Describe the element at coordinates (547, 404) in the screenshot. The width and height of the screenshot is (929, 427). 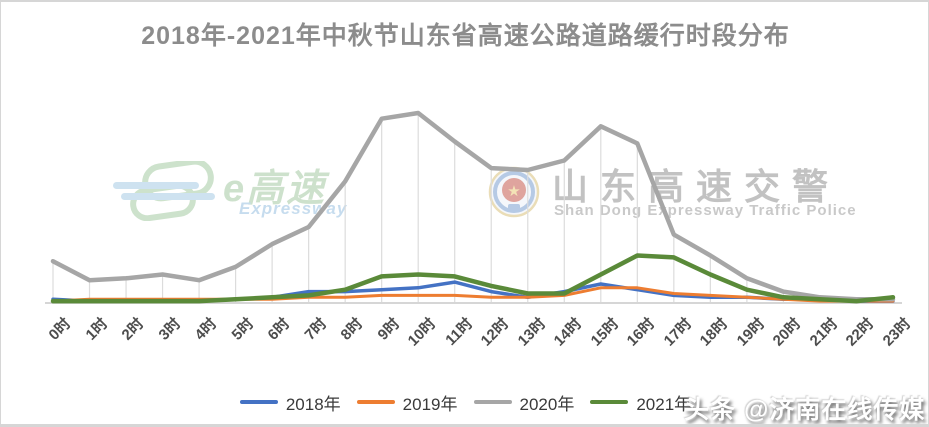
I see `legend-label: 2020年` at that location.